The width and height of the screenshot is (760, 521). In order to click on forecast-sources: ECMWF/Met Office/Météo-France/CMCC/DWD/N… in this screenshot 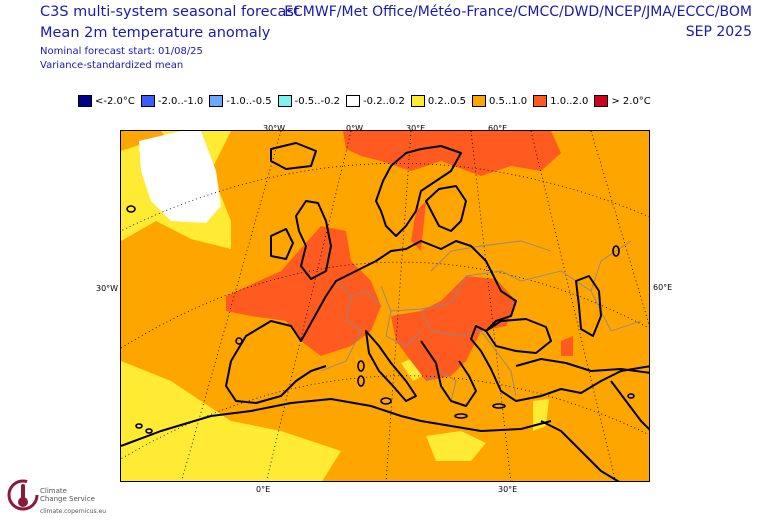, I will do `click(518, 12)`.